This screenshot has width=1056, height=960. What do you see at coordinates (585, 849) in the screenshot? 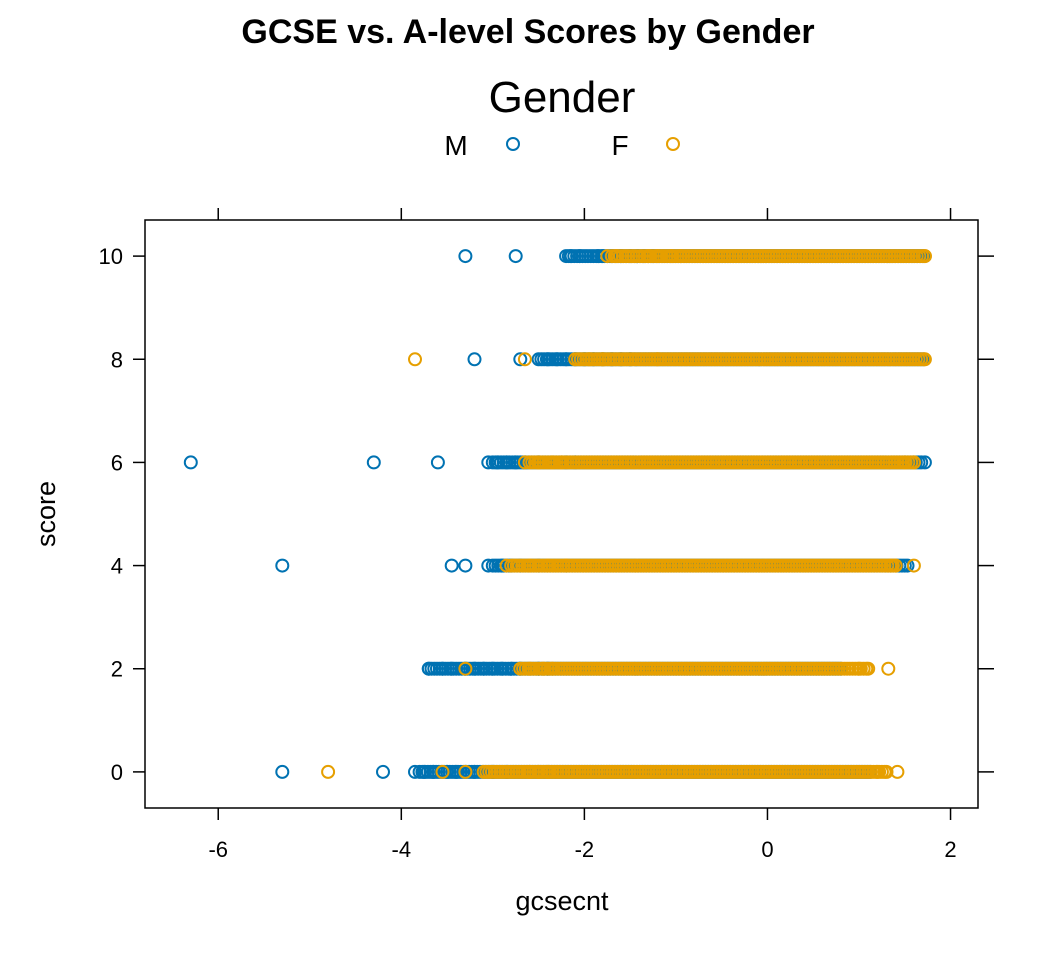
I see `x-tick-label: -2` at bounding box center [585, 849].